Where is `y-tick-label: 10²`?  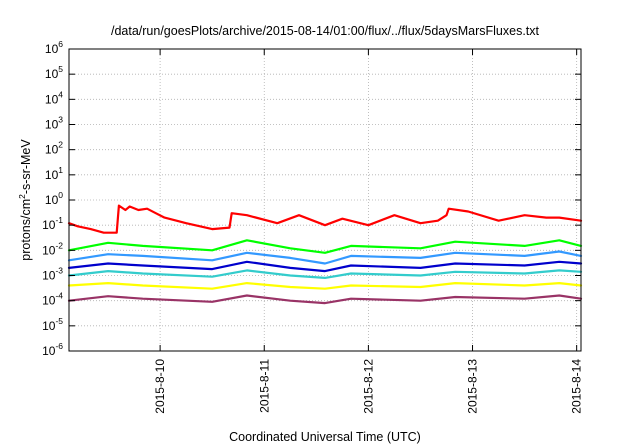 y-tick-label: 10² is located at coordinates (54, 148).